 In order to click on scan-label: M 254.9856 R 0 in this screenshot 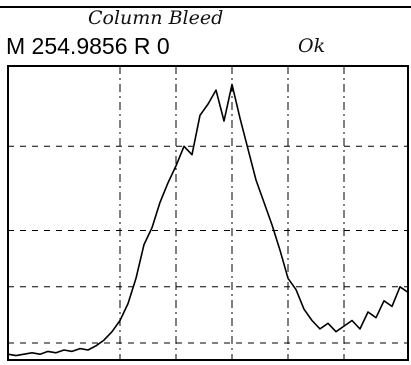, I will do `click(88, 46)`.